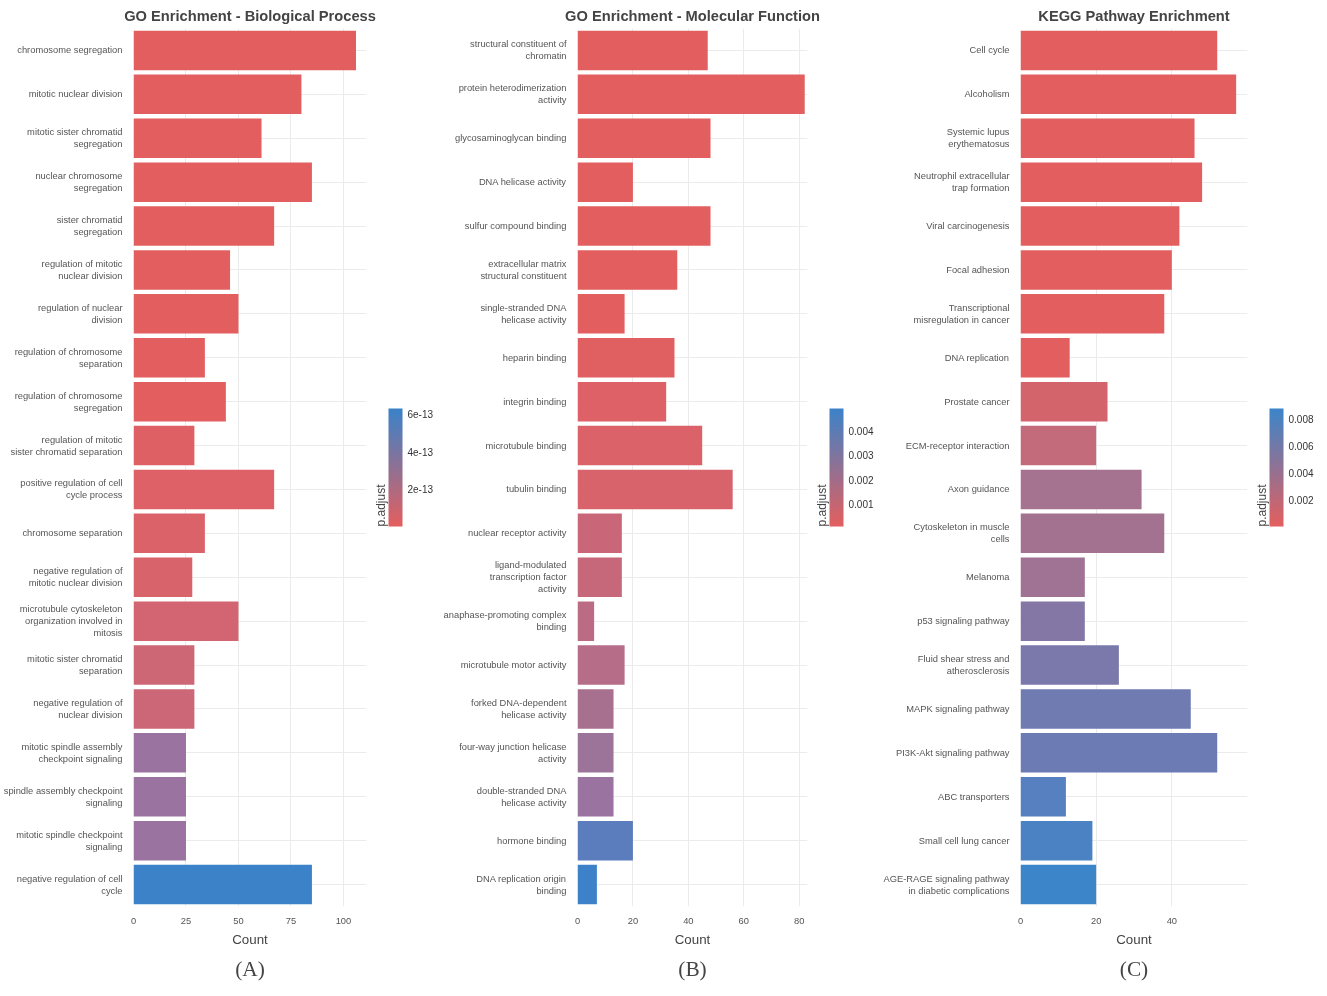 Image resolution: width=1327 pixels, height=996 pixels. Describe the element at coordinates (69, 884) in the screenshot. I see `y-tick-label: negative regulation of cell cycle` at that location.